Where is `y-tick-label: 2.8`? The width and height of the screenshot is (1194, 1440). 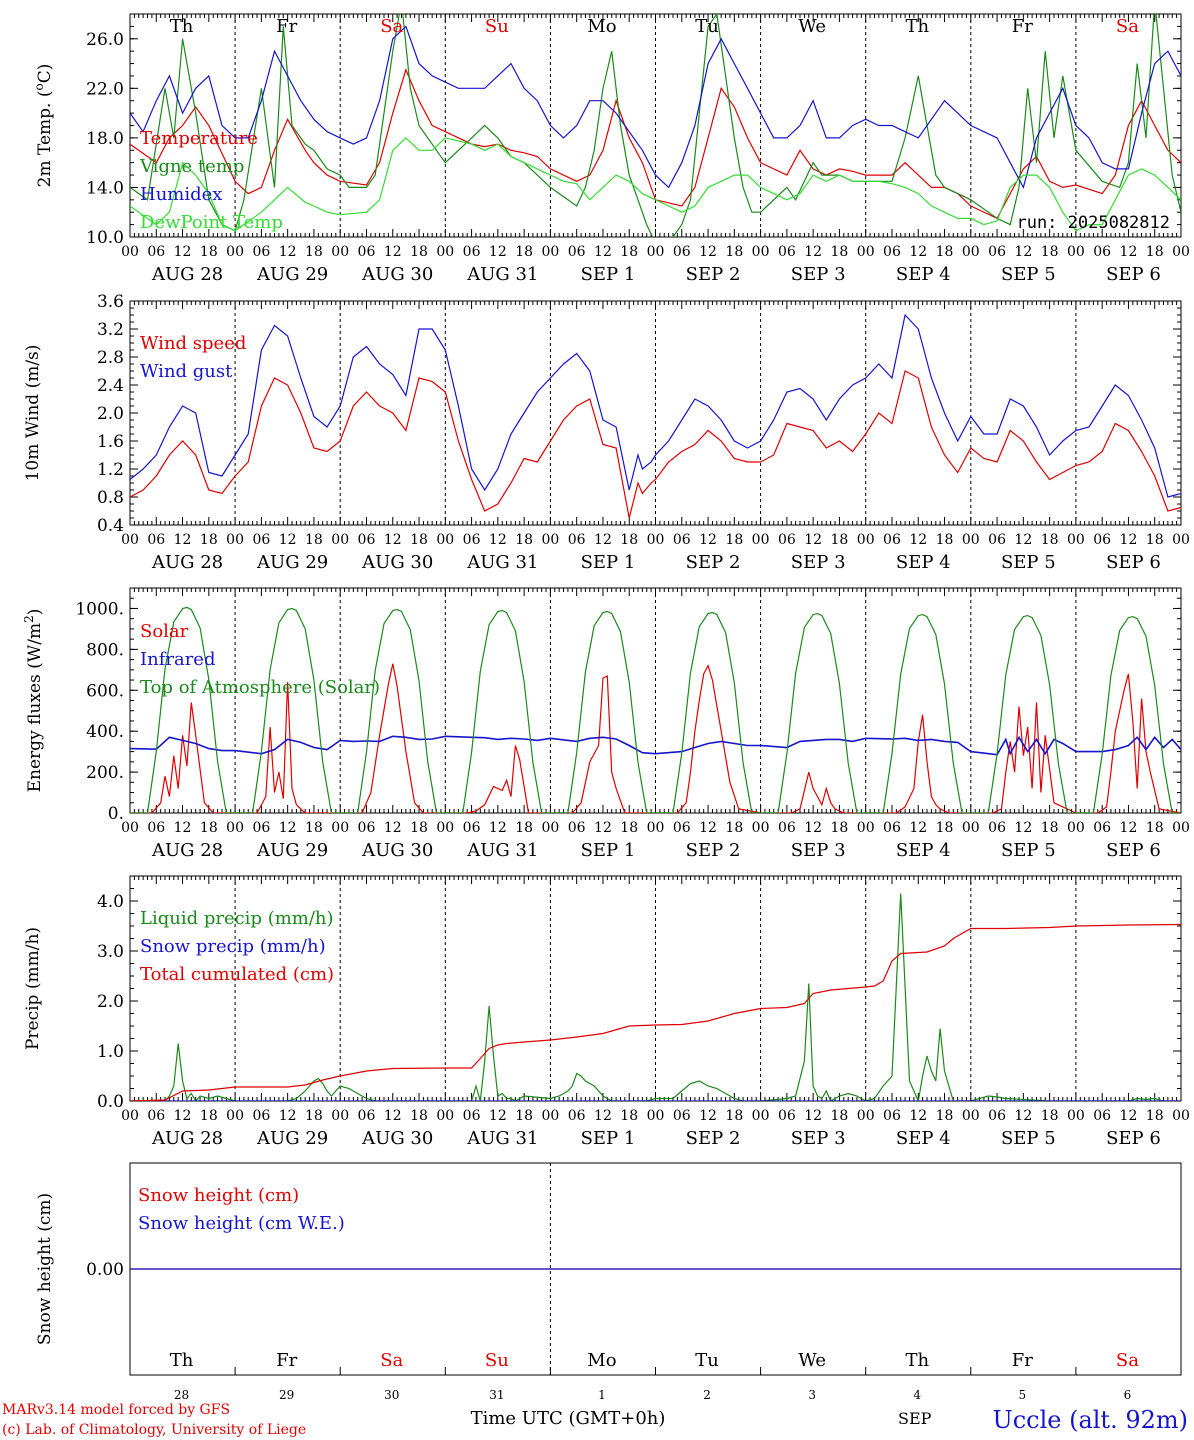 y-tick-label: 2.8 is located at coordinates (110, 358).